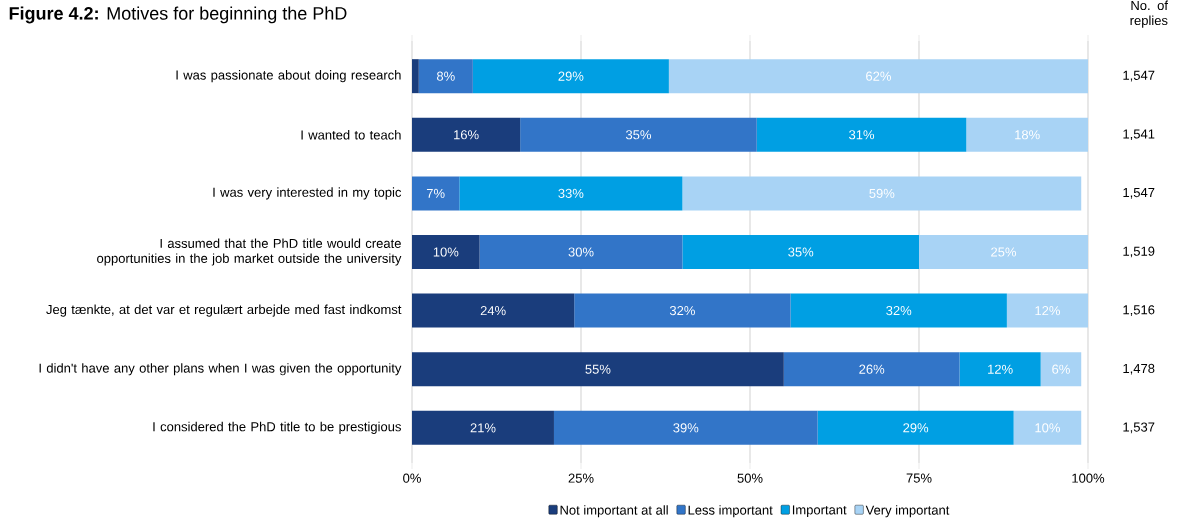 This screenshot has width=1184, height=518. I want to click on y-tick-label: I was passionate about doing research, so click(288, 76).